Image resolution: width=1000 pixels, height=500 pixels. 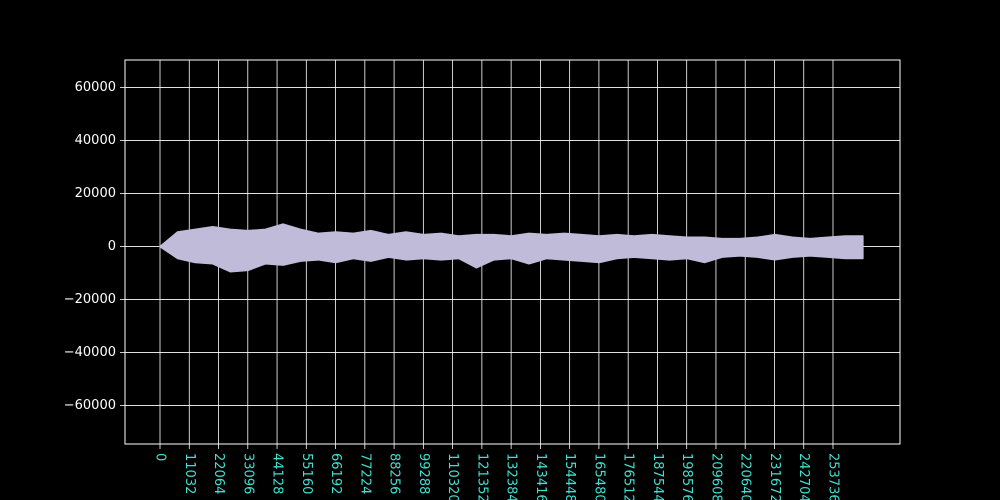 I want to click on x-tick-label: 231672, so click(x=774, y=476).